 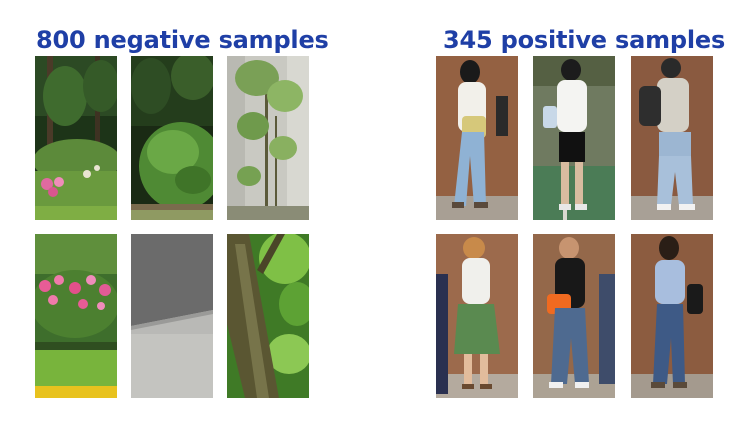 I want to click on tree-trunk-icon, so click(x=268, y=316).